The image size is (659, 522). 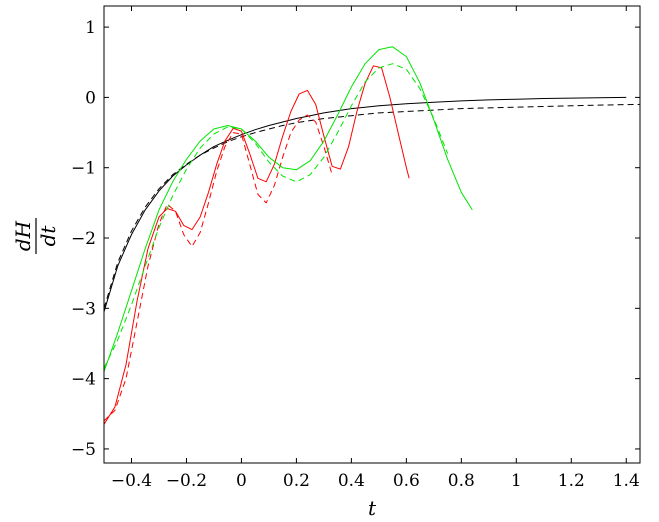 What do you see at coordinates (516, 481) in the screenshot?
I see `x-tick-label: 1` at bounding box center [516, 481].